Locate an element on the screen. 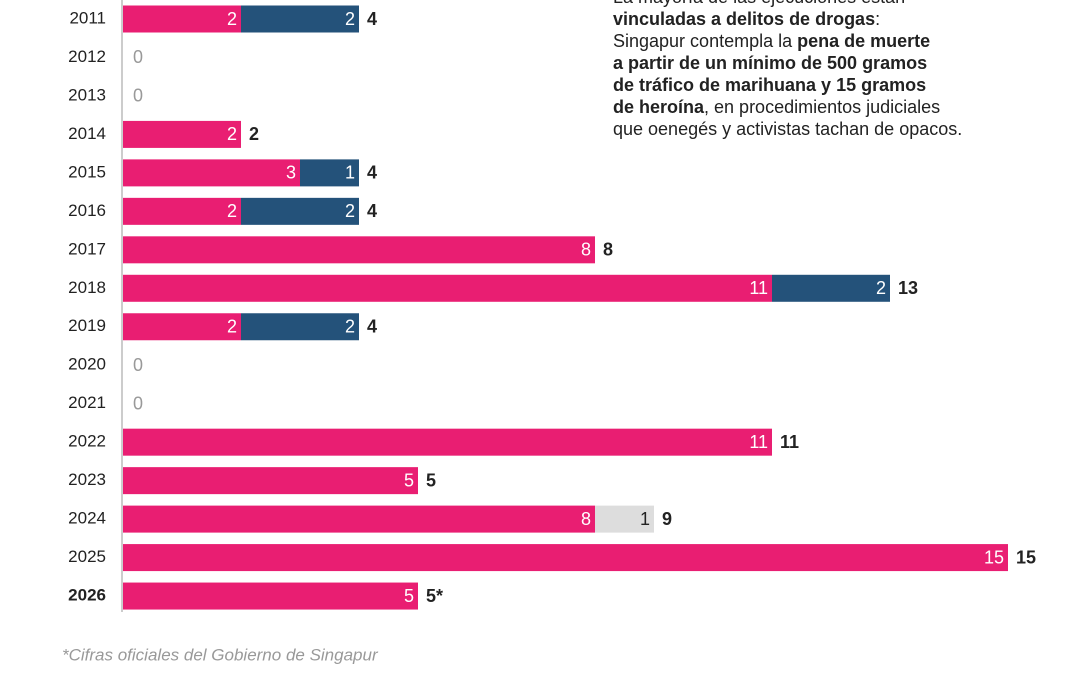  y-tick-label: 2018 is located at coordinates (87, 287).